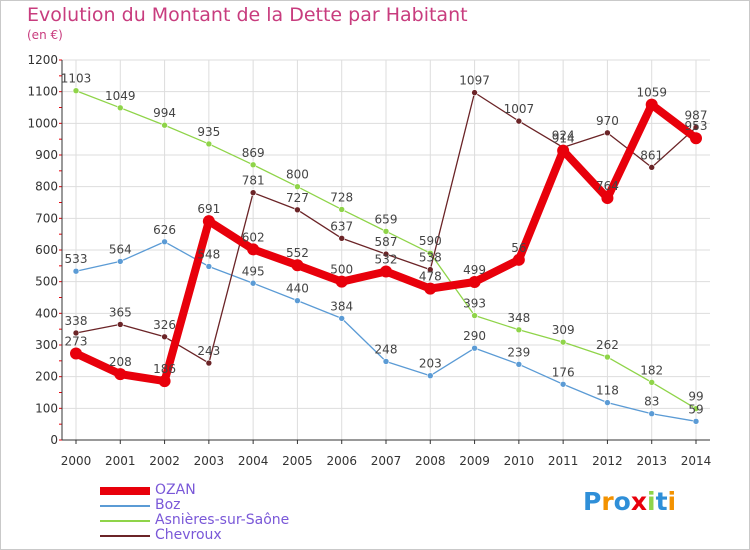  I want to click on data-label-asni-res-sur-sa-ne: 800, so click(297, 175).